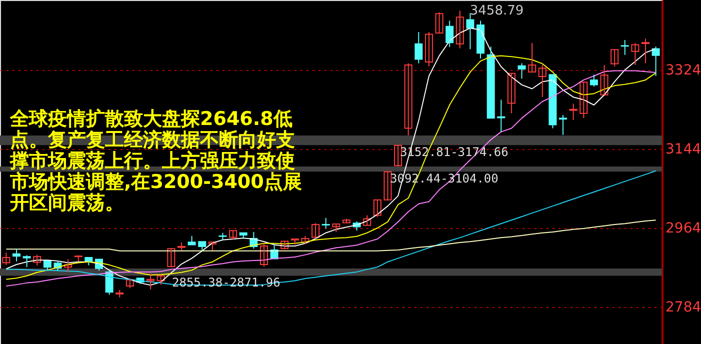 This screenshot has height=344, width=701. I want to click on annotation: 3458.79, so click(497, 11).